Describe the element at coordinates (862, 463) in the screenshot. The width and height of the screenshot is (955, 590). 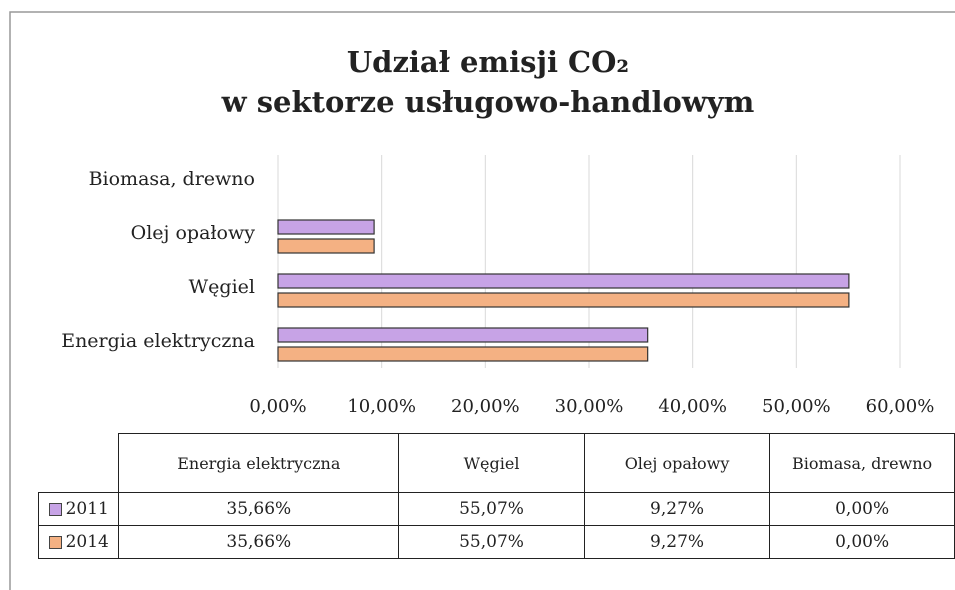
I see `table-header: Biomasa, drewno` at that location.